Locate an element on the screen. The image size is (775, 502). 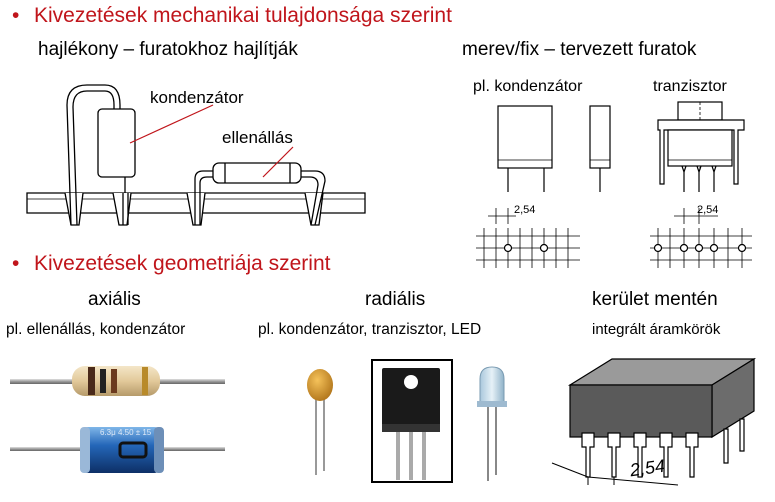
rigid-heading: merev/fix – tervezett furatok is located at coordinates (579, 49).